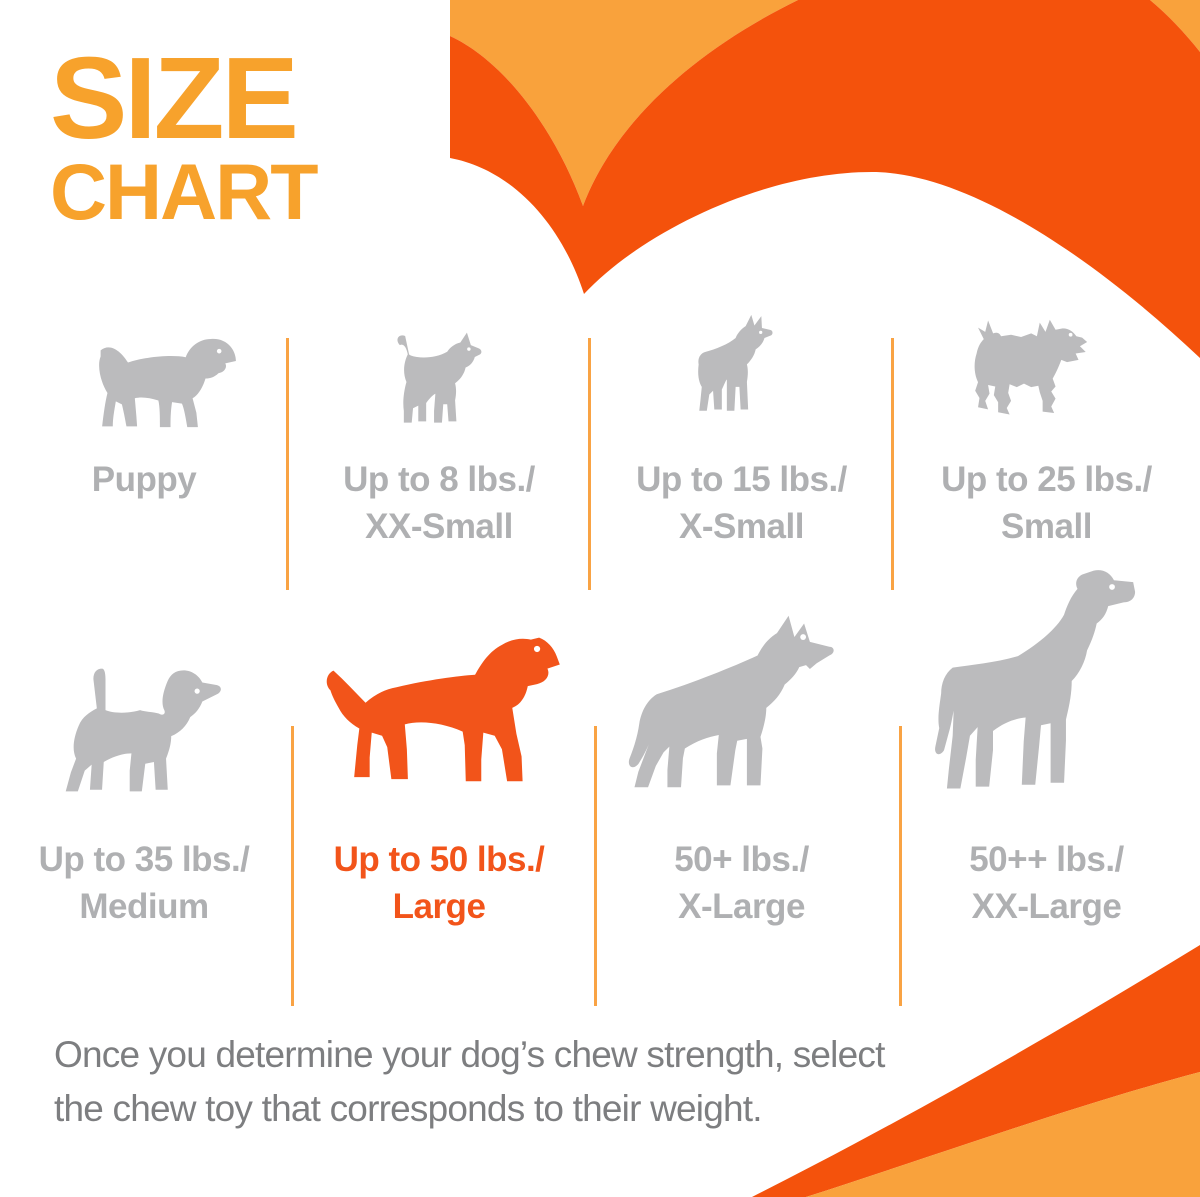 The image size is (1200, 1197). Describe the element at coordinates (439, 503) in the screenshot. I see `label-xx-small: Up to 8 lbs./ XX-Small` at that location.